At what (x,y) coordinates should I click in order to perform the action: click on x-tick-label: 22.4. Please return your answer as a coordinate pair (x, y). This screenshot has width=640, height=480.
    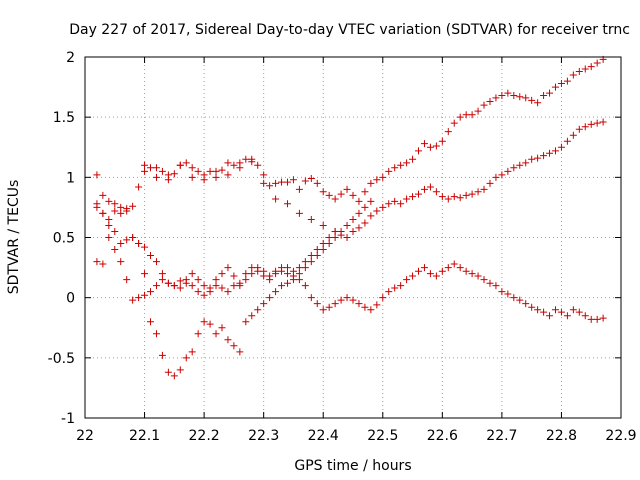
    Looking at the image, I should click on (323, 436).